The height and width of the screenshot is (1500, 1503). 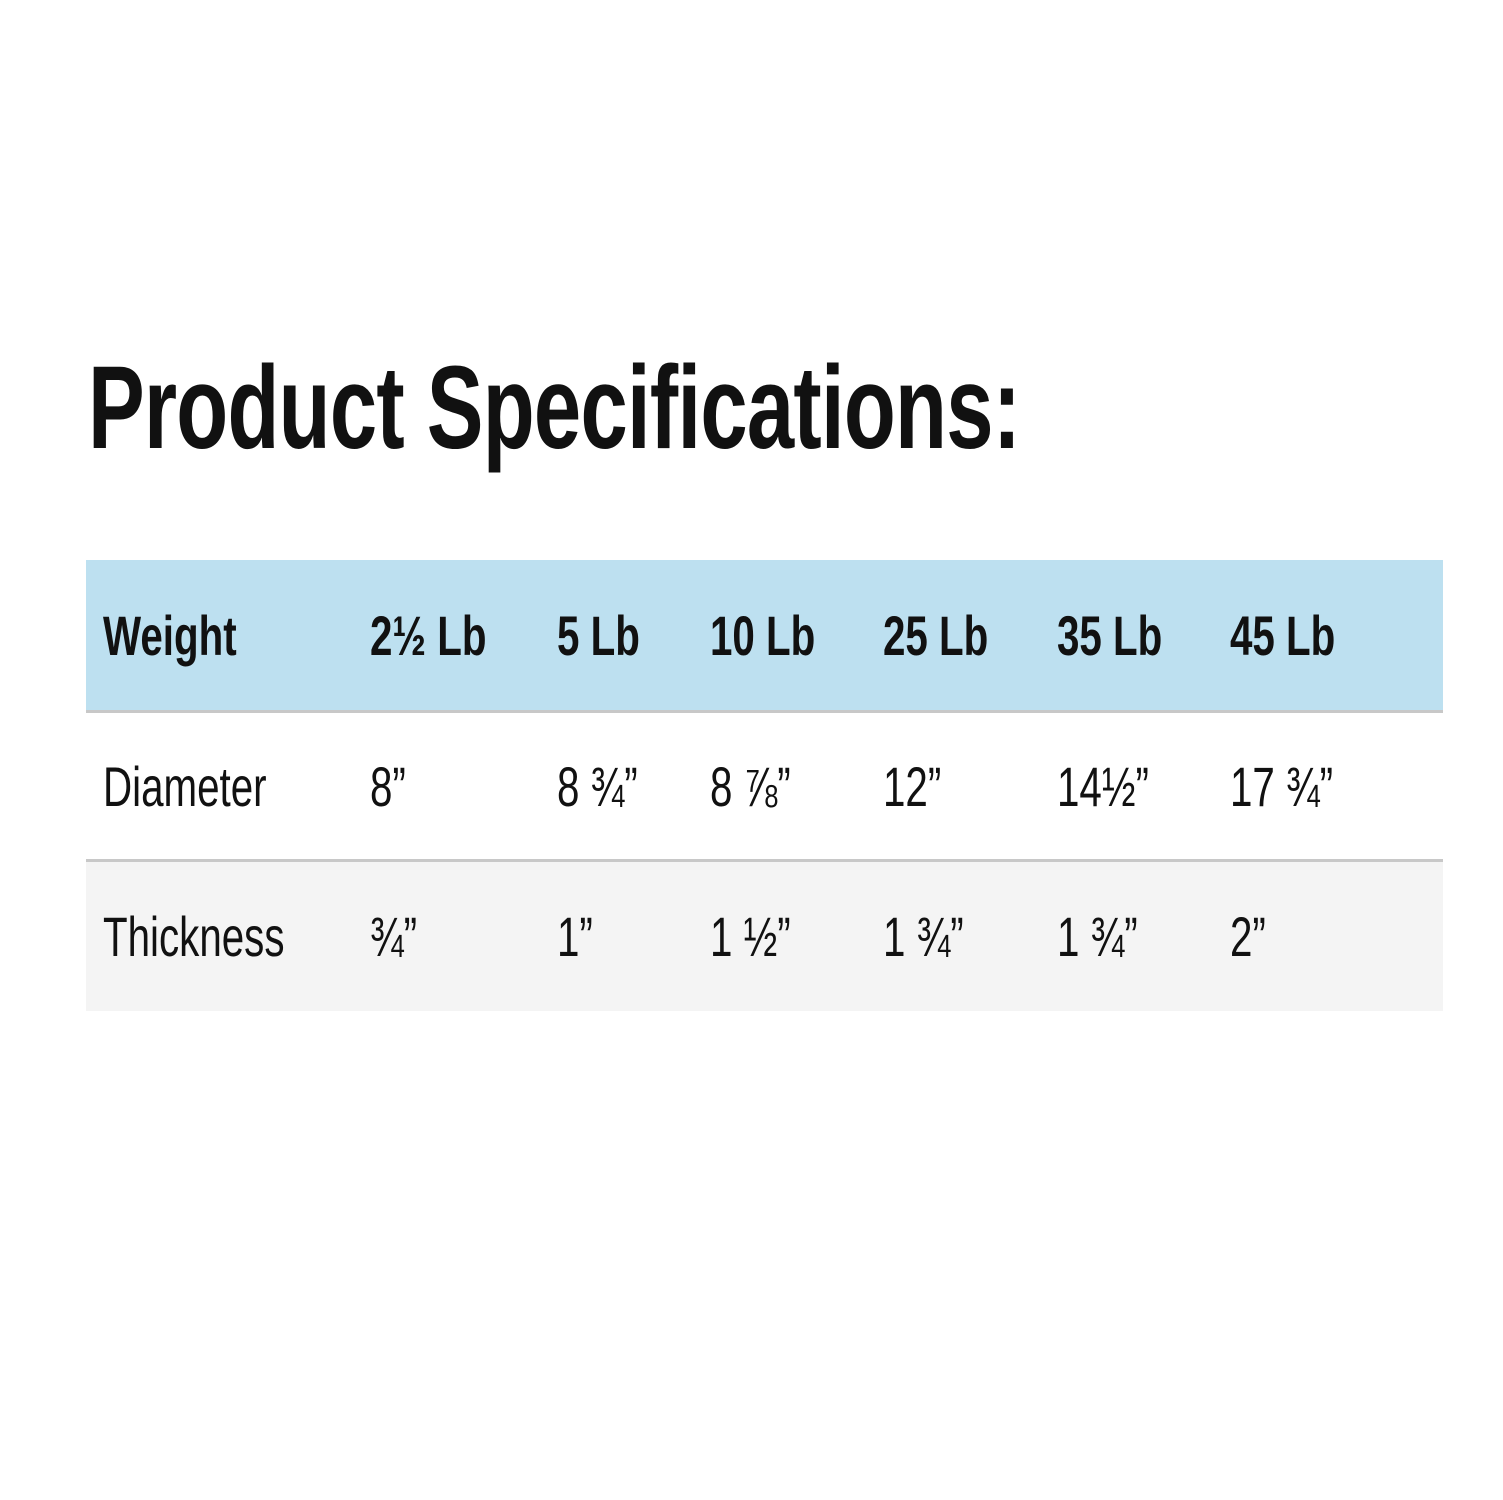 I want to click on table-cell: 1 ½”, so click(x=766, y=936).